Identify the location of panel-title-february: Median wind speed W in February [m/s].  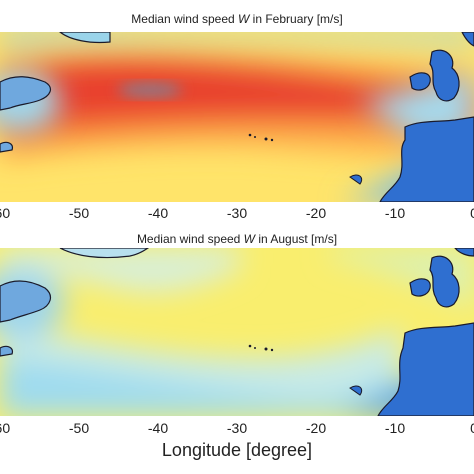
(237, 19).